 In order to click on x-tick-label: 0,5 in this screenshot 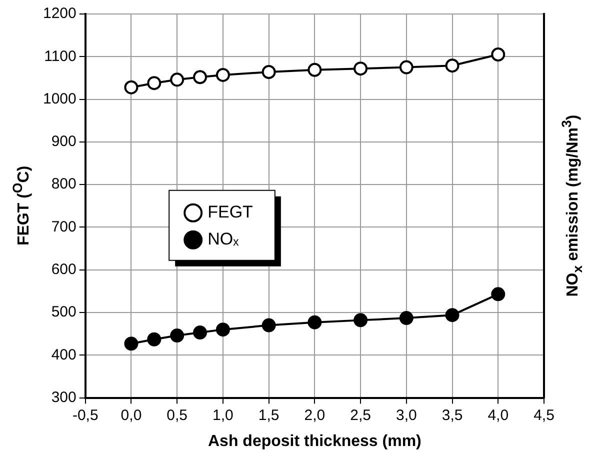, I will do `click(177, 415)`.